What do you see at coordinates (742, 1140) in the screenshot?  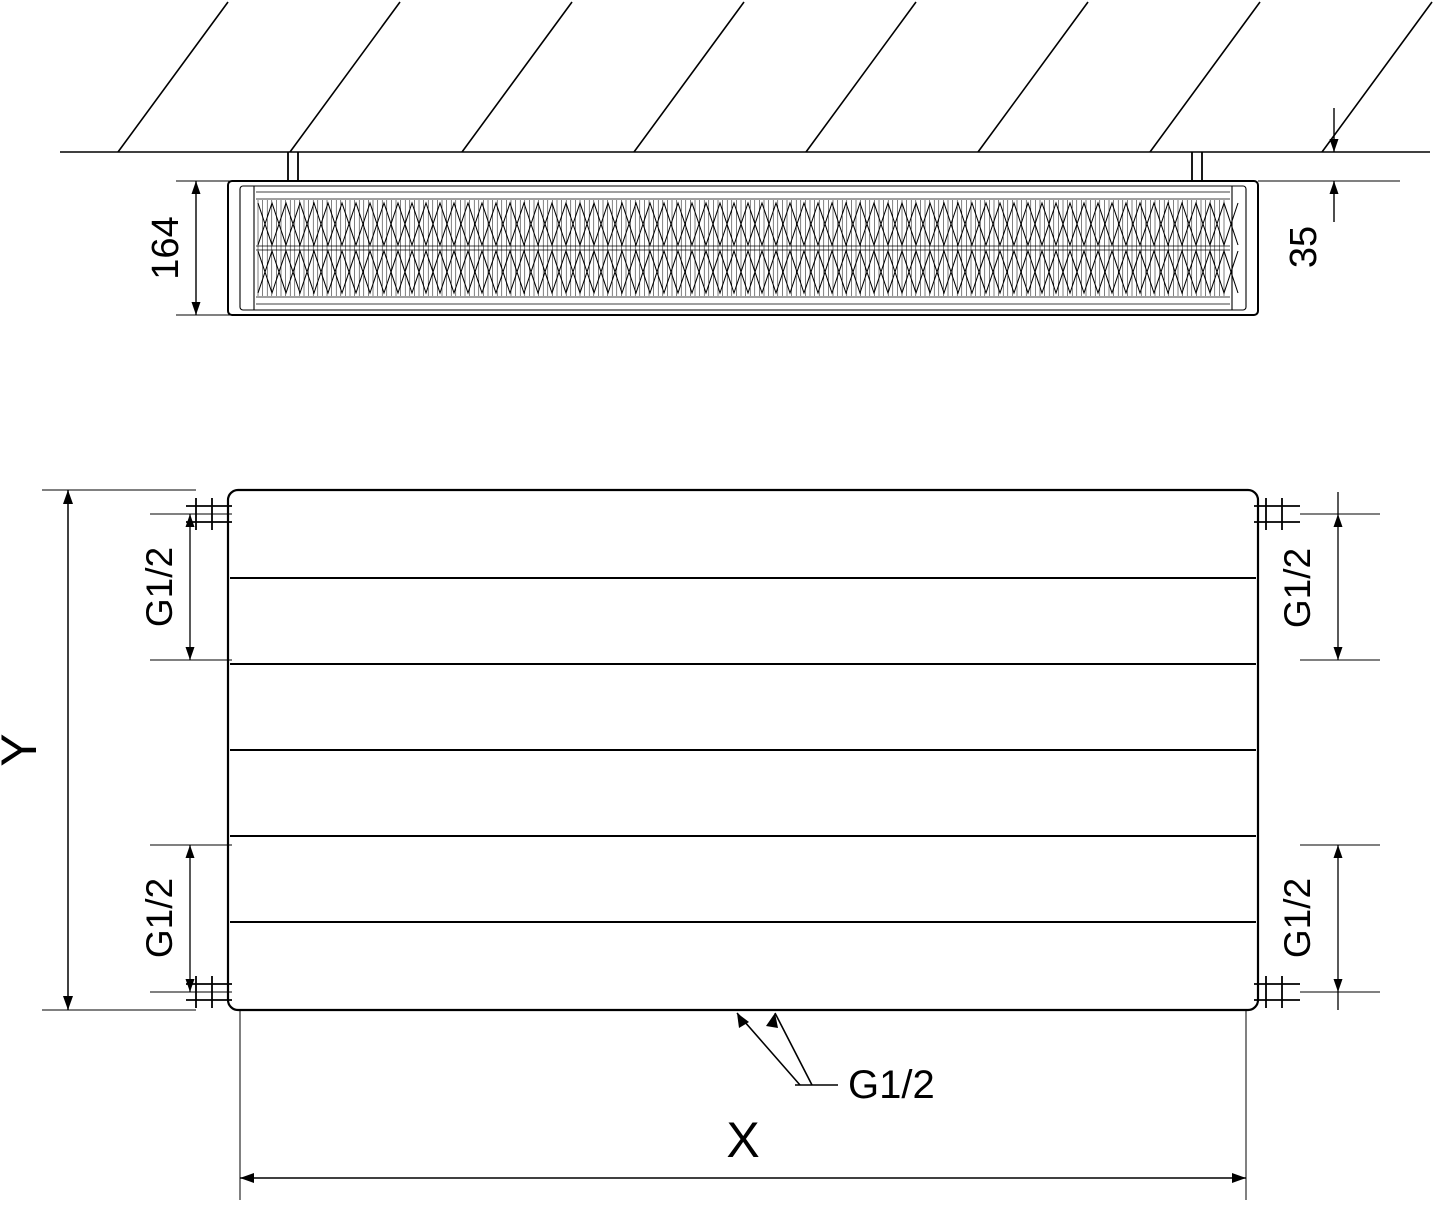 I see `label-dim-X: X` at bounding box center [742, 1140].